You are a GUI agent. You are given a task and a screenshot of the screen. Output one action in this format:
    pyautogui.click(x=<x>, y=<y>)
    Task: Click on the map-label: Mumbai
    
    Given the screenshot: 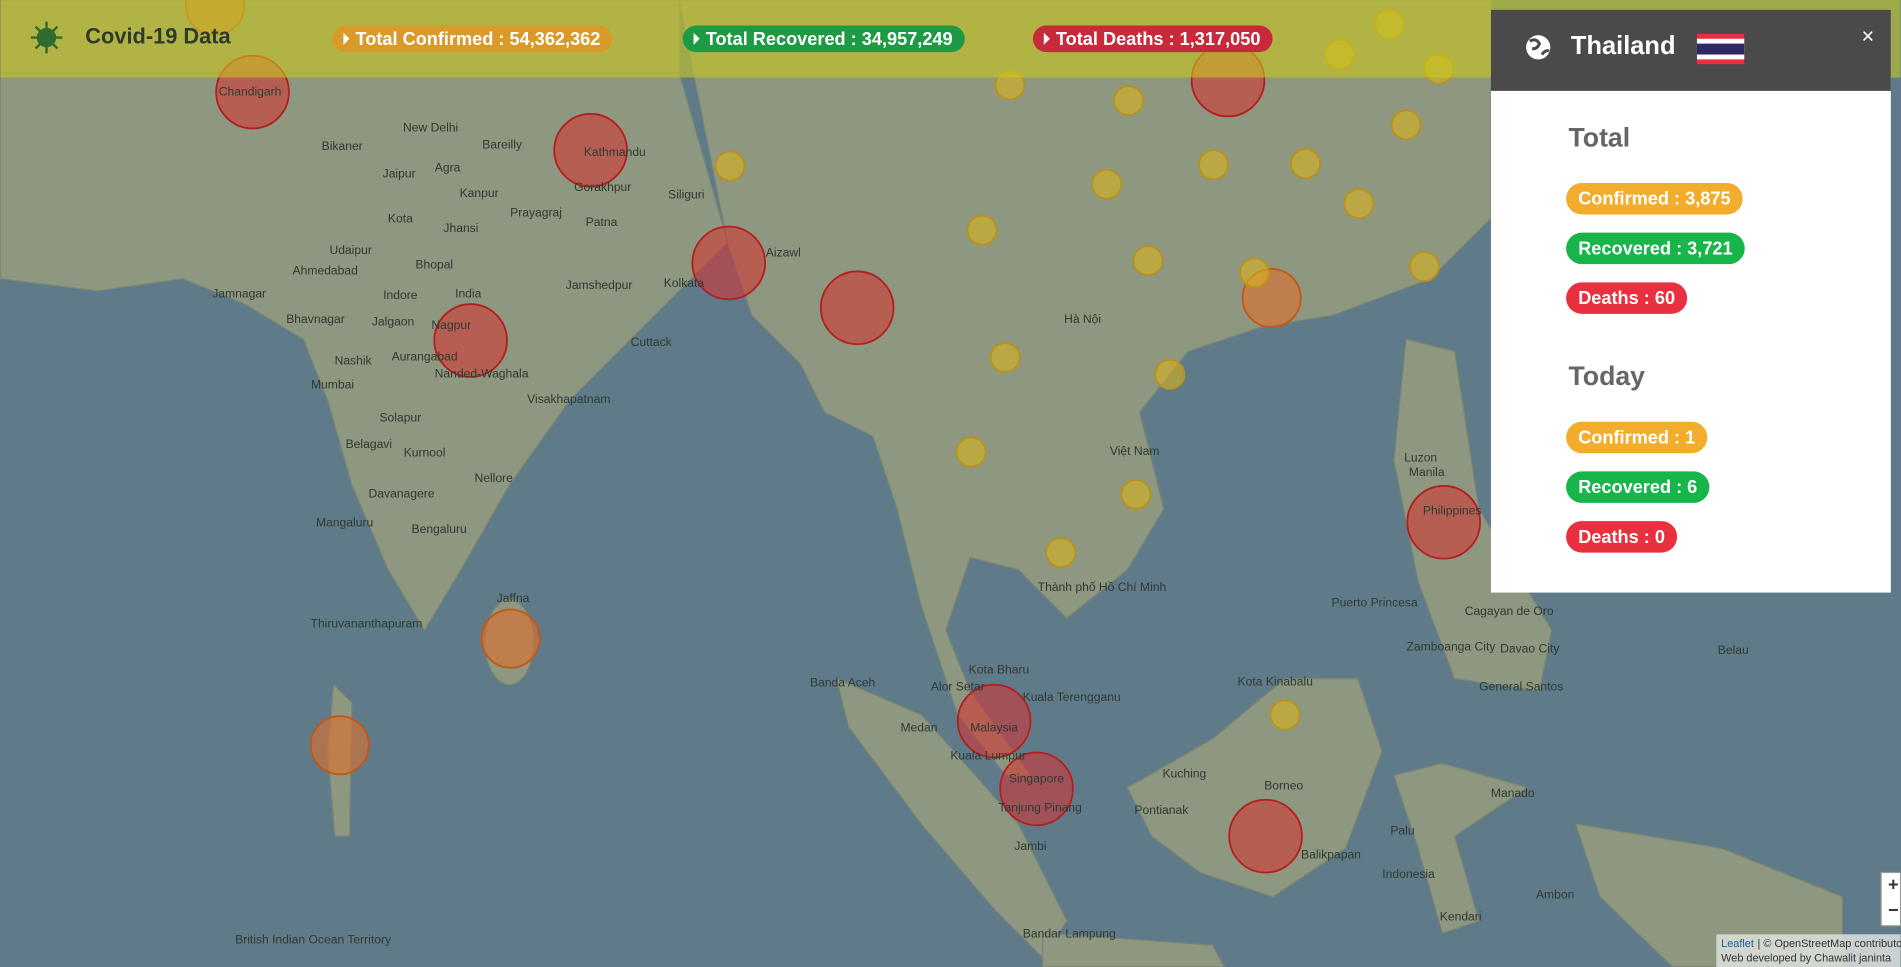 What is the action you would take?
    pyautogui.click(x=332, y=385)
    